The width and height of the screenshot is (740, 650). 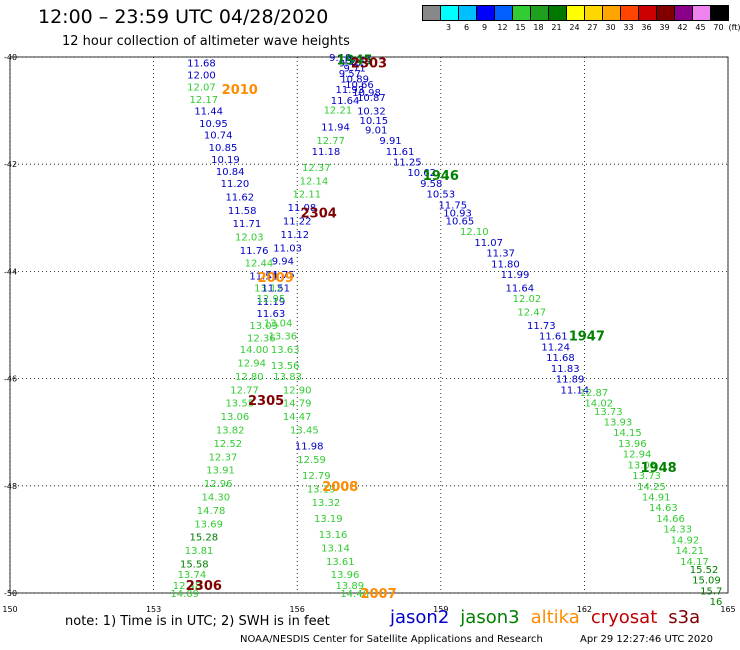 I want to click on wave-height-reading: 11.58, so click(x=242, y=211).